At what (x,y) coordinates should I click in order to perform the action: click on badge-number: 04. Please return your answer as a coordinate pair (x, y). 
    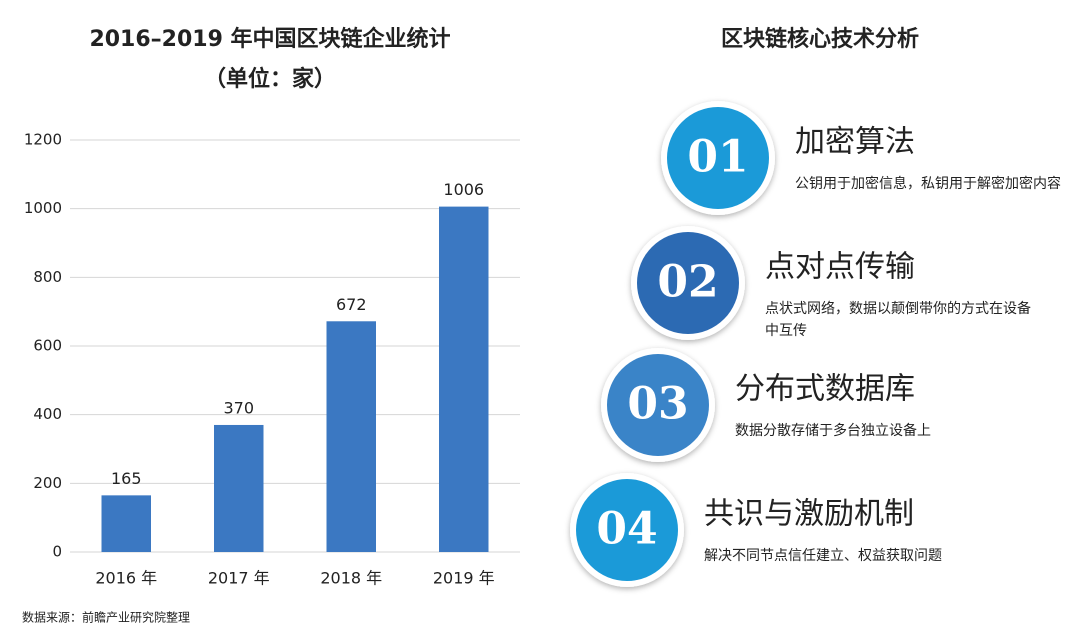
    Looking at the image, I should click on (626, 529).